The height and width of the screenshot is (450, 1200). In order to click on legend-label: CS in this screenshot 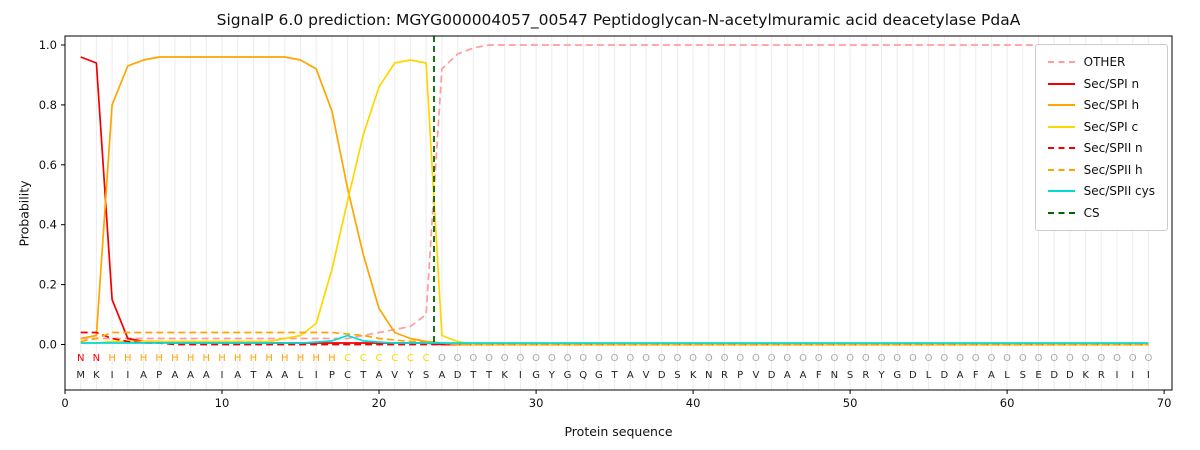, I will do `click(1091, 212)`.